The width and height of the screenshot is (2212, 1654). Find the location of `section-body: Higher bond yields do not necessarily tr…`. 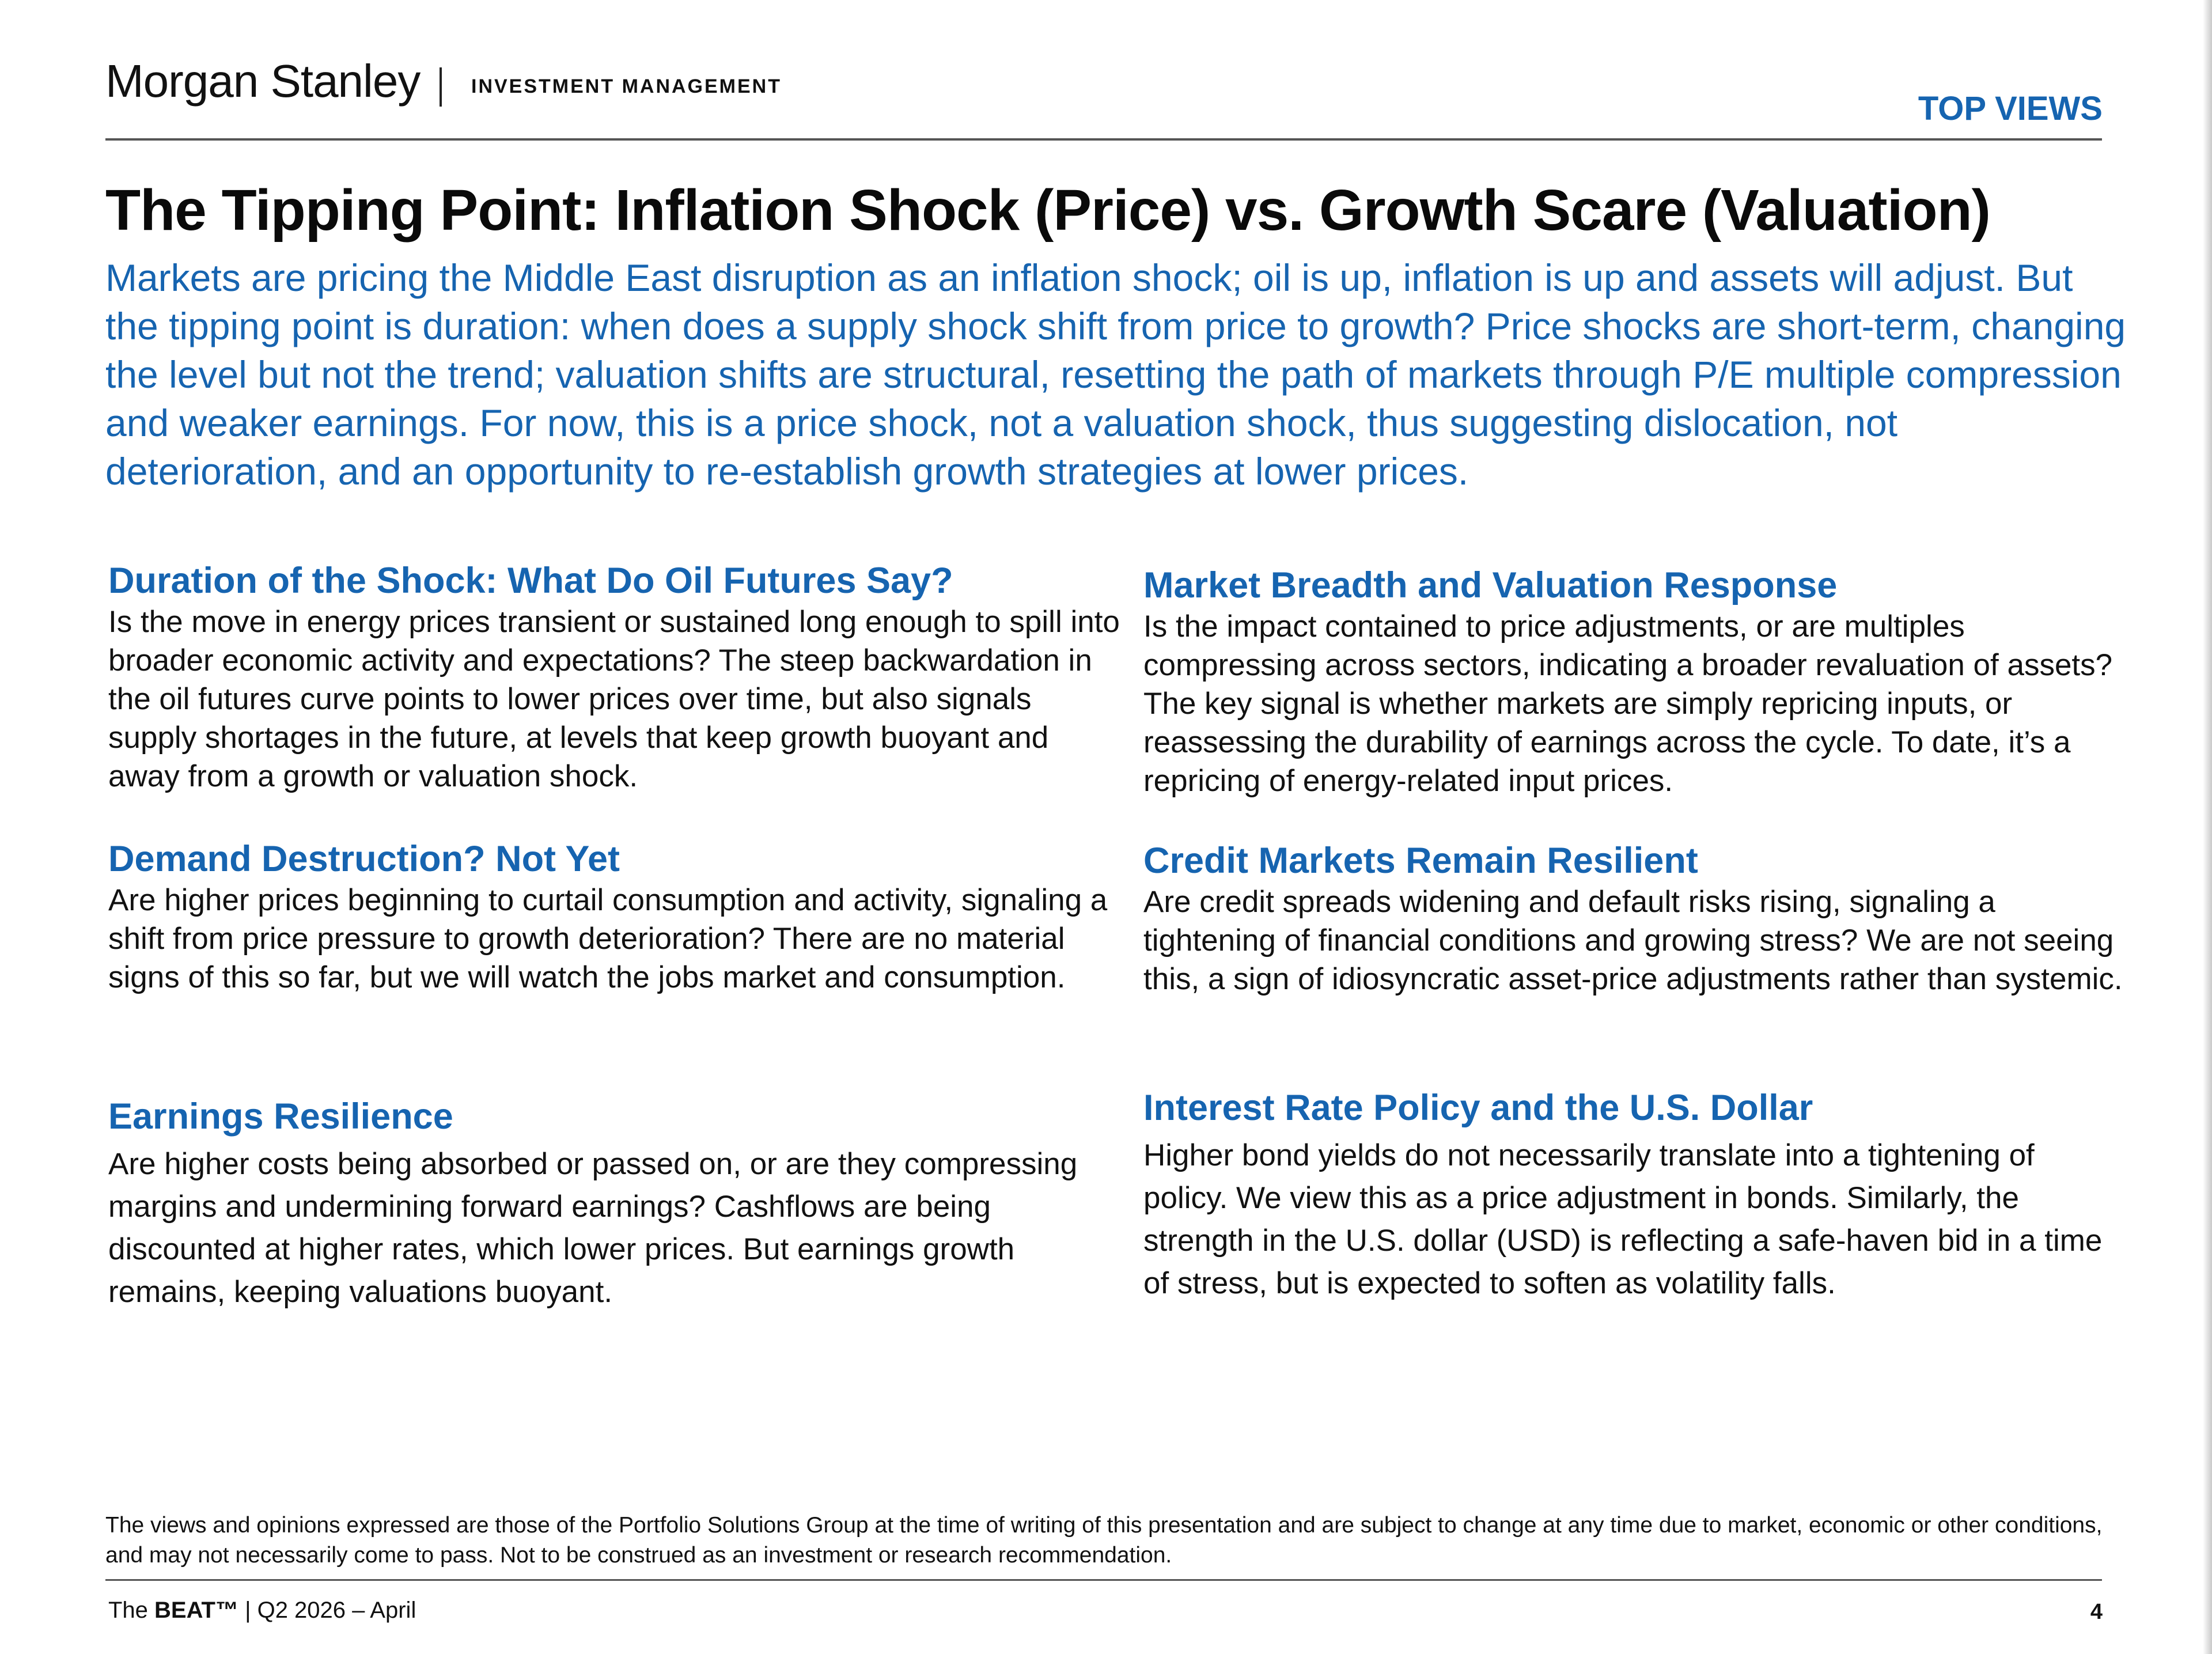

section-body: Higher bond yields do not necessarily tr… is located at coordinates (1623, 1219).